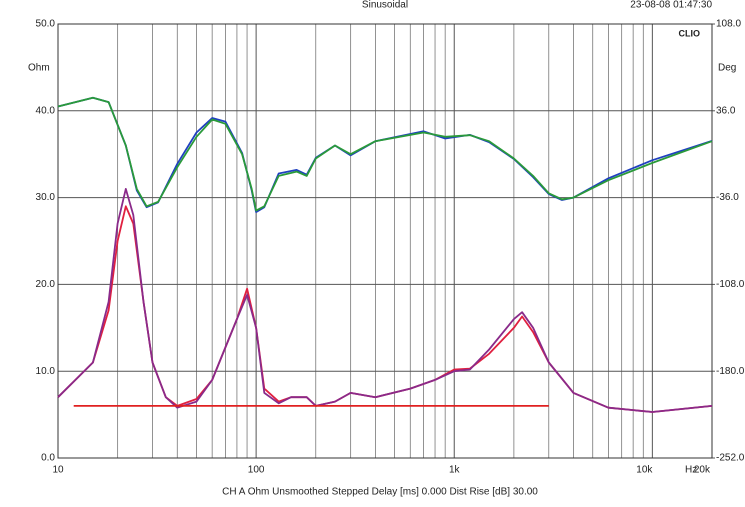  What do you see at coordinates (727, 68) in the screenshot?
I see `y2-axis-label: Deg` at bounding box center [727, 68].